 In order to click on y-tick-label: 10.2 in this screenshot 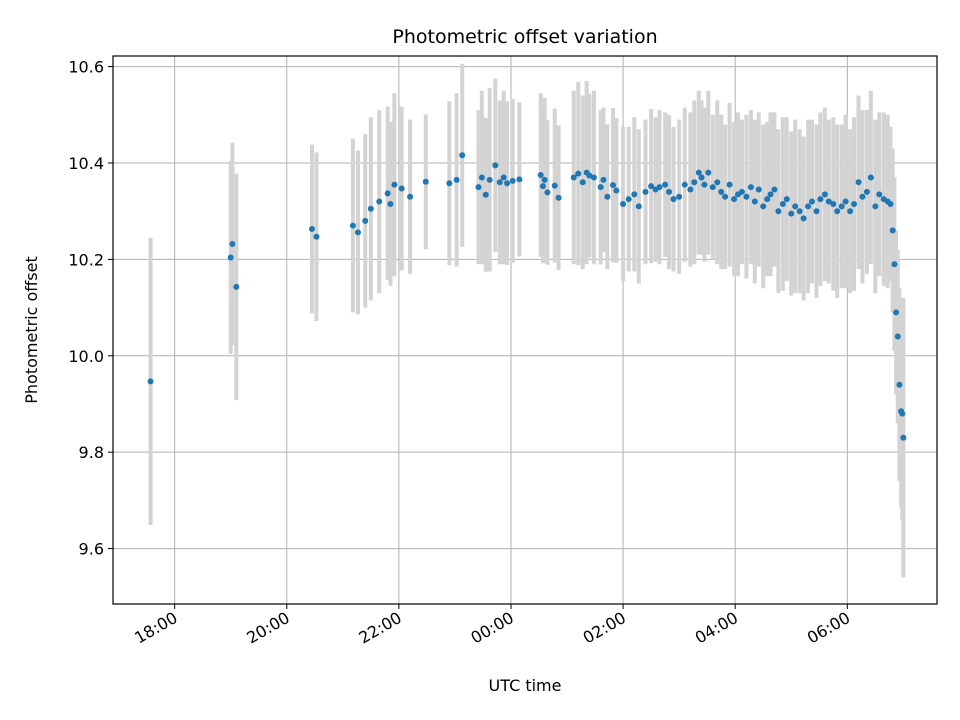, I will do `click(86, 259)`.